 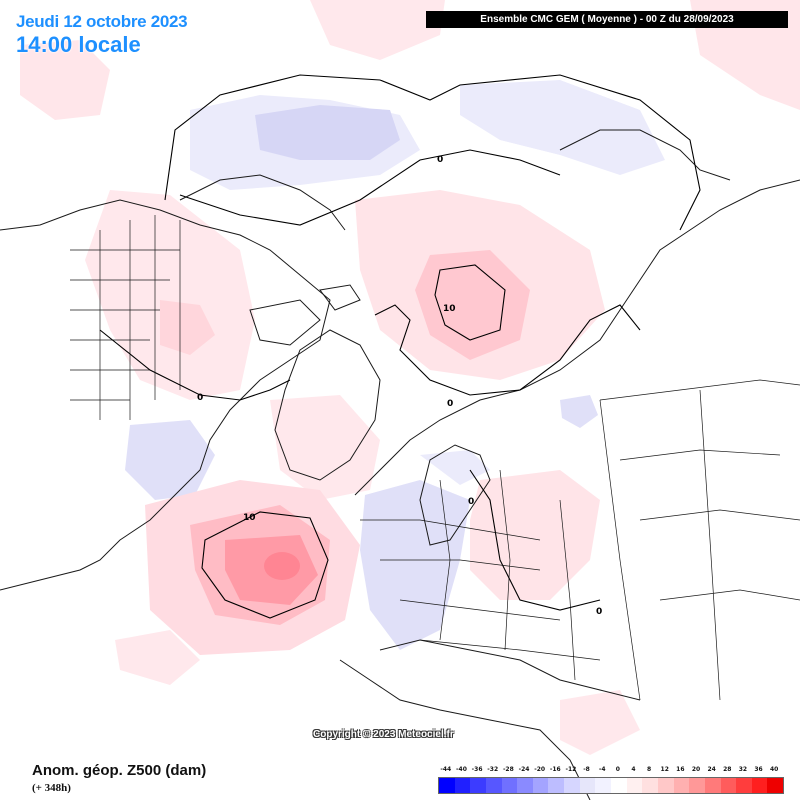 I want to click on color-scale-label: 12, so click(x=664, y=769).